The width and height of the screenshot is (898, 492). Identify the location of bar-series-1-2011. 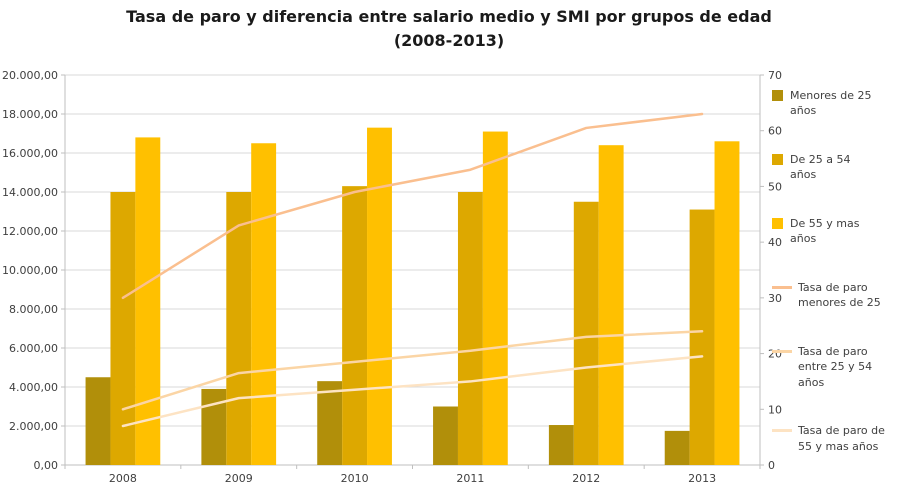
(445, 435).